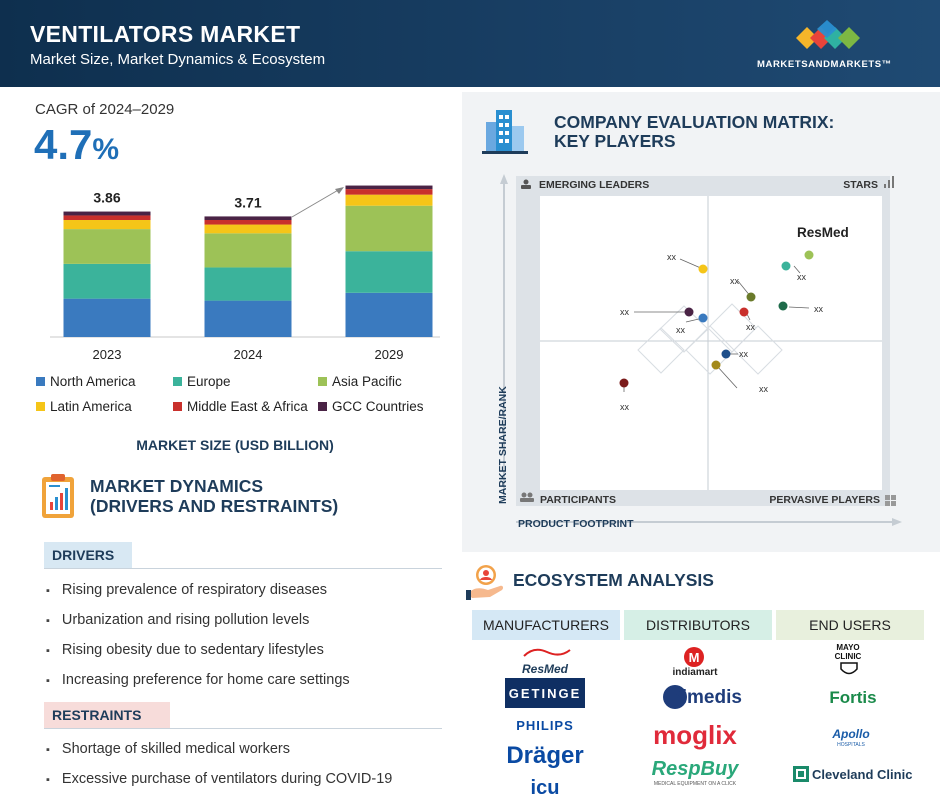 The height and width of the screenshot is (800, 940). I want to click on logo-respbuy: RespBuy, so click(695, 769).